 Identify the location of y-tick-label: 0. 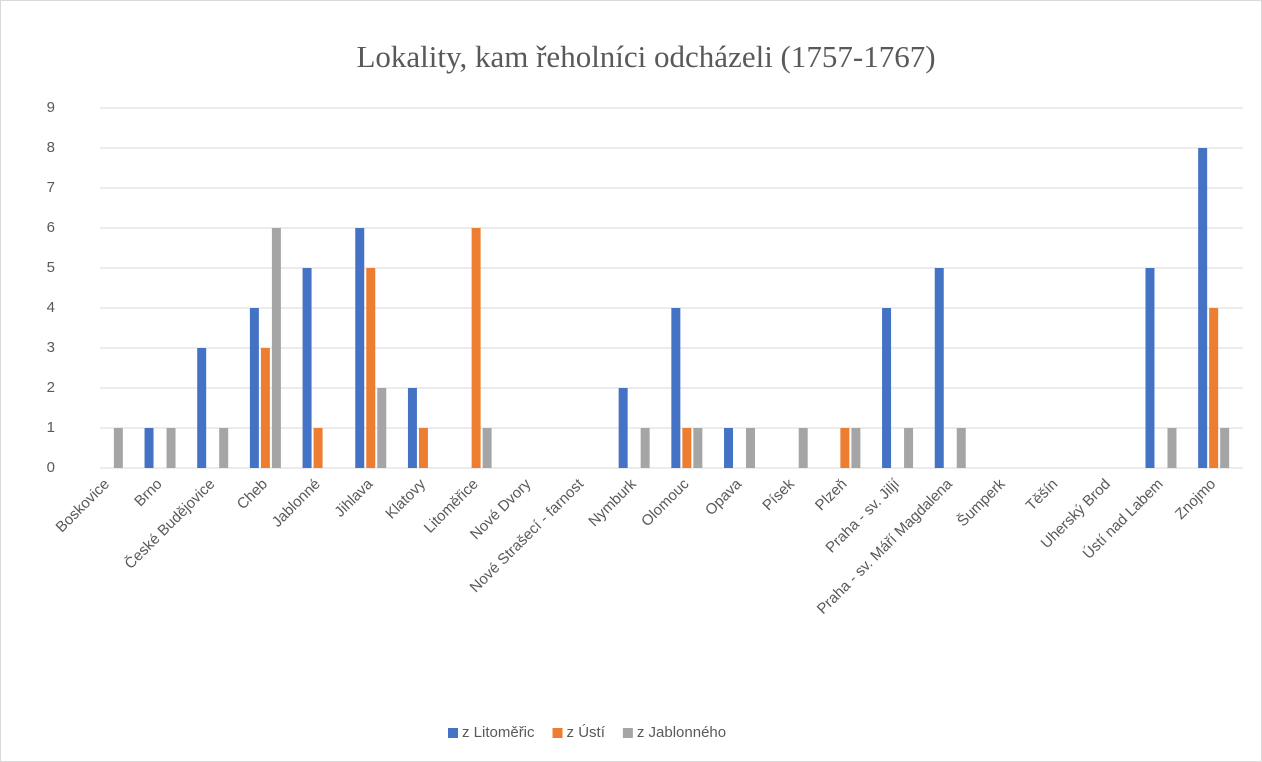
(51, 467).